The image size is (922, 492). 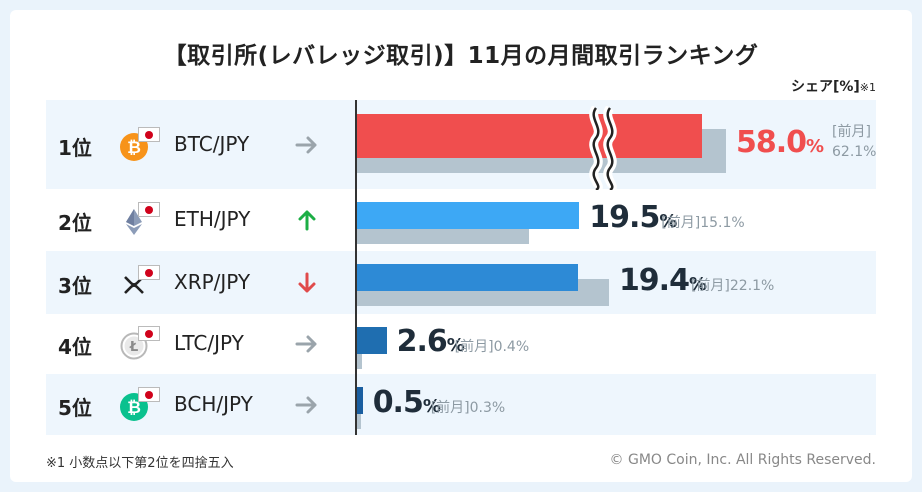 I want to click on prev-month-label: [前月]22.1%, so click(x=732, y=285).